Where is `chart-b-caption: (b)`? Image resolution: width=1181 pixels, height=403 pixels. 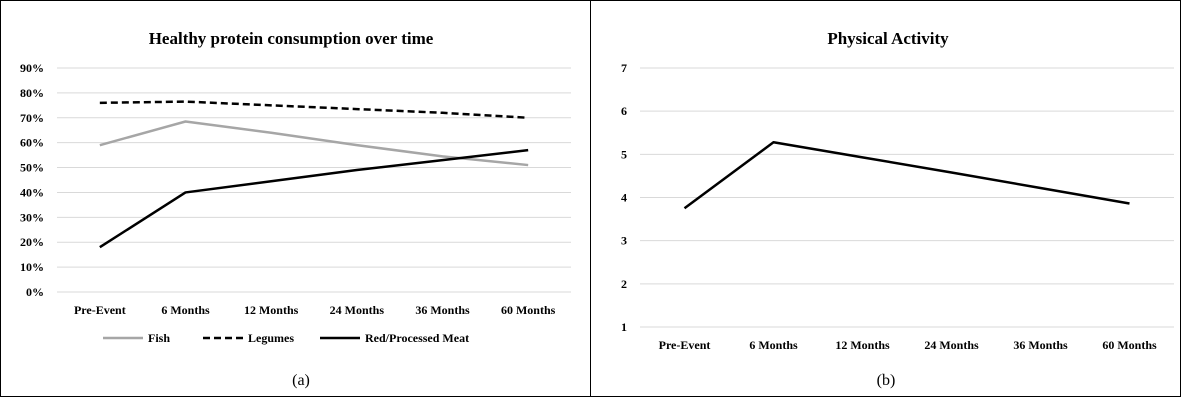 chart-b-caption: (b) is located at coordinates (886, 380).